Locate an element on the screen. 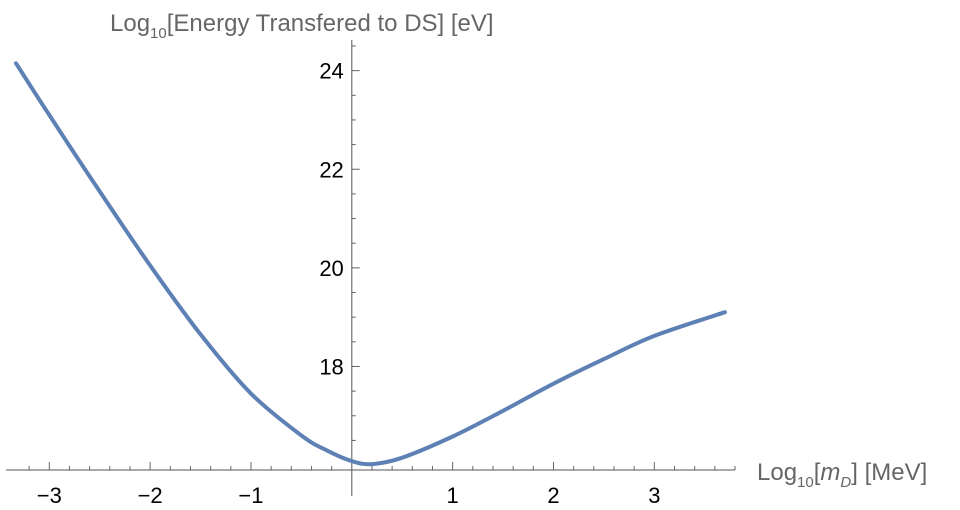 This screenshot has width=960, height=510. x-axis-title-open: [ is located at coordinates (817, 472).